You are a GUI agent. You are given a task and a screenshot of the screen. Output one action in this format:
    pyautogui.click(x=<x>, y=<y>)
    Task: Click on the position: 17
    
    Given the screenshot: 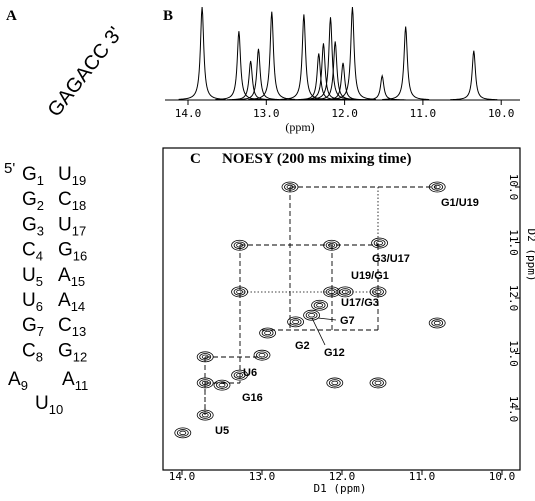 What is the action you would take?
    pyautogui.click(x=79, y=230)
    